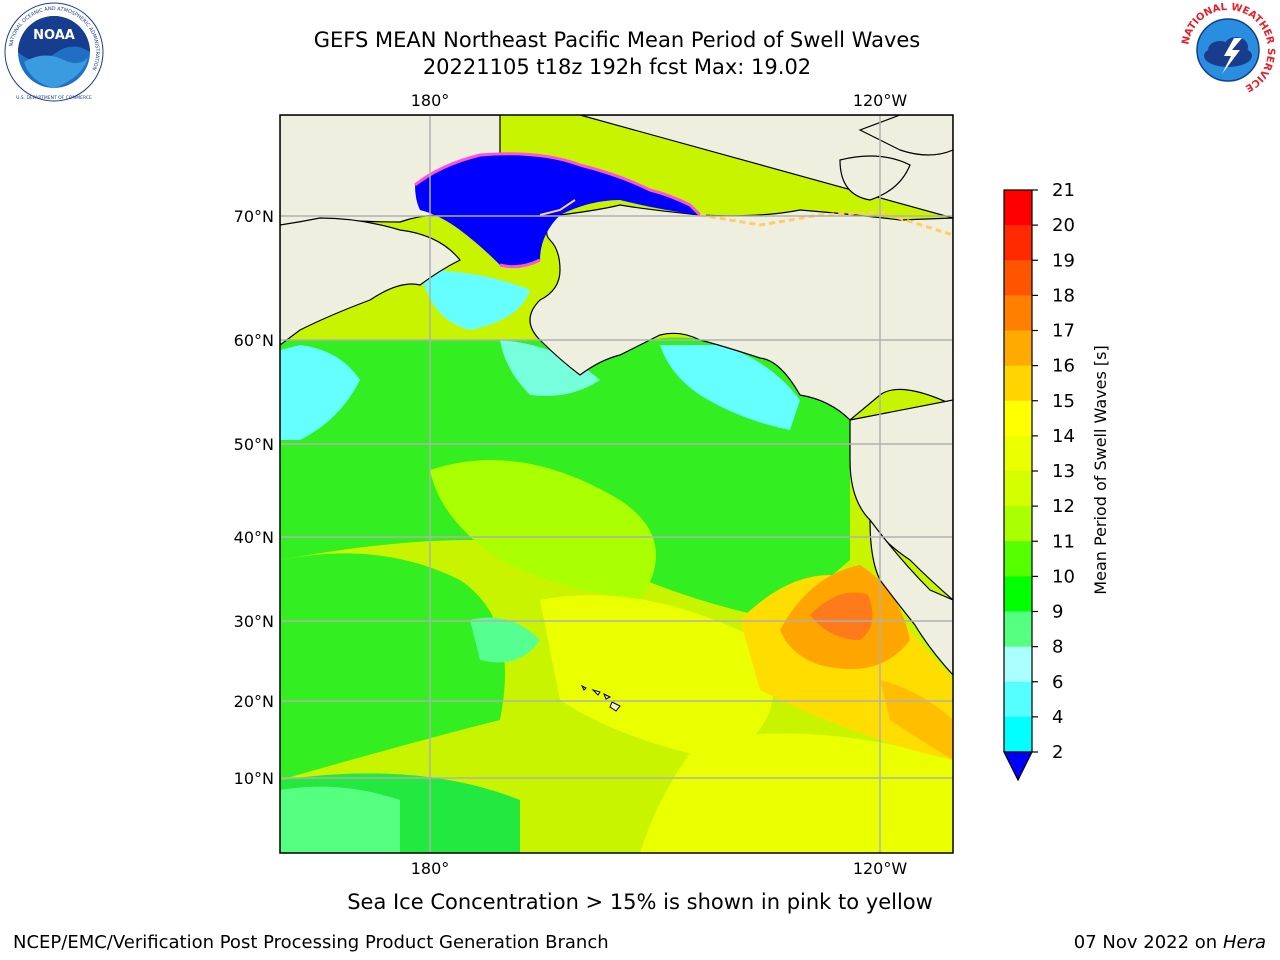  Describe the element at coordinates (657, 677) in the screenshot. I see `yellow-patch-central` at that location.